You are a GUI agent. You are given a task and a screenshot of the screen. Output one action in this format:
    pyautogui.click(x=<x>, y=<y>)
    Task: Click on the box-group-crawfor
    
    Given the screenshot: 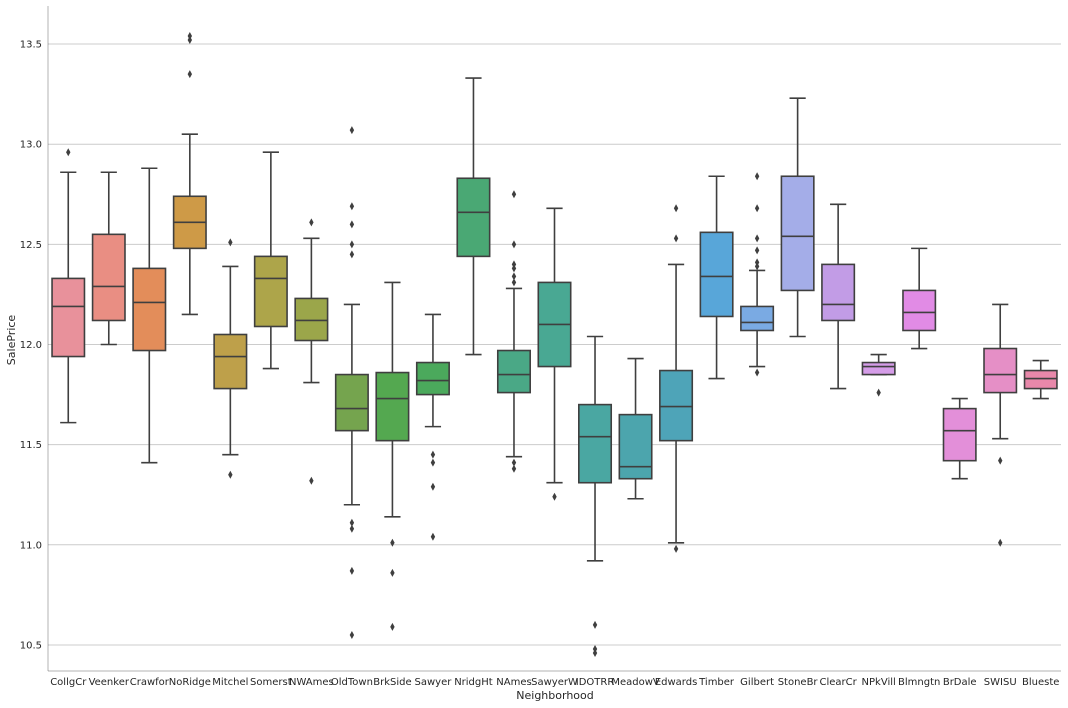 What is the action you would take?
    pyautogui.click(x=149, y=315)
    